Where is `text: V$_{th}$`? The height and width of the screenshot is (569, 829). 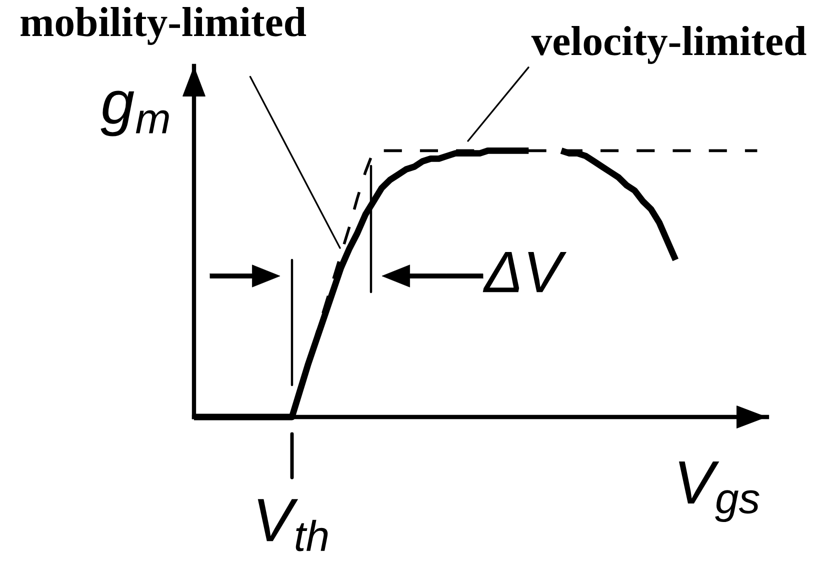
text: V$_{th}$ is located at coordinates (293, 525).